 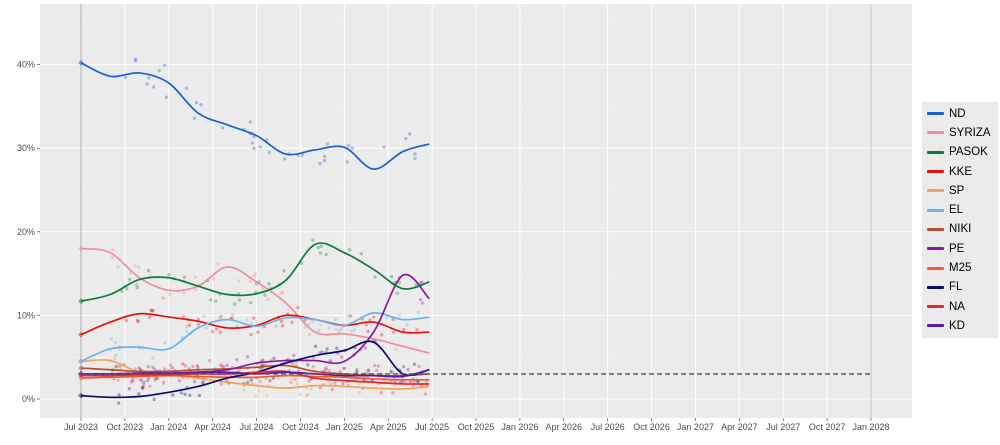 What do you see at coordinates (257, 427) in the screenshot?
I see `x-tick-label: Jul 2024` at bounding box center [257, 427].